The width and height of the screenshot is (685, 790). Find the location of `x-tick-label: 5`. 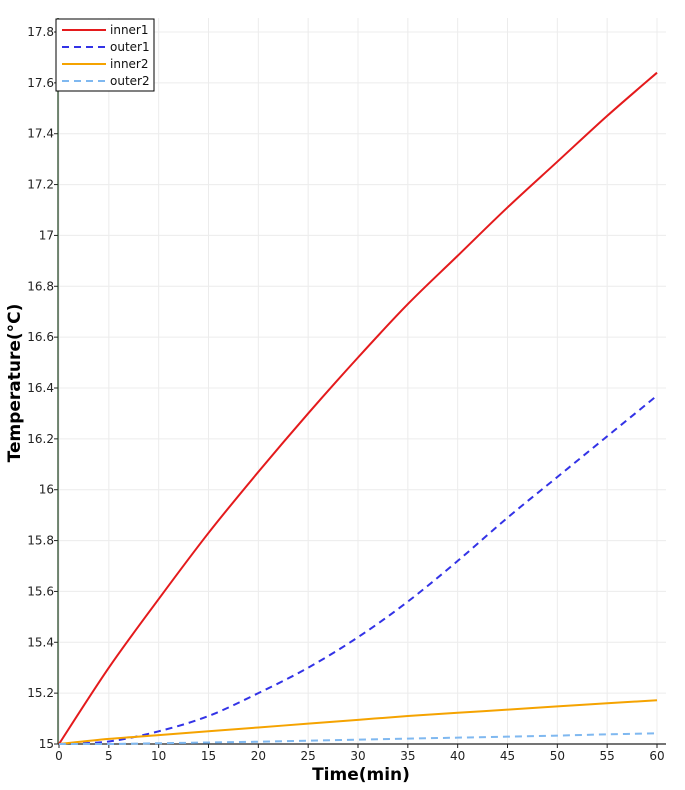

x-tick-label: 5 is located at coordinates (109, 756).